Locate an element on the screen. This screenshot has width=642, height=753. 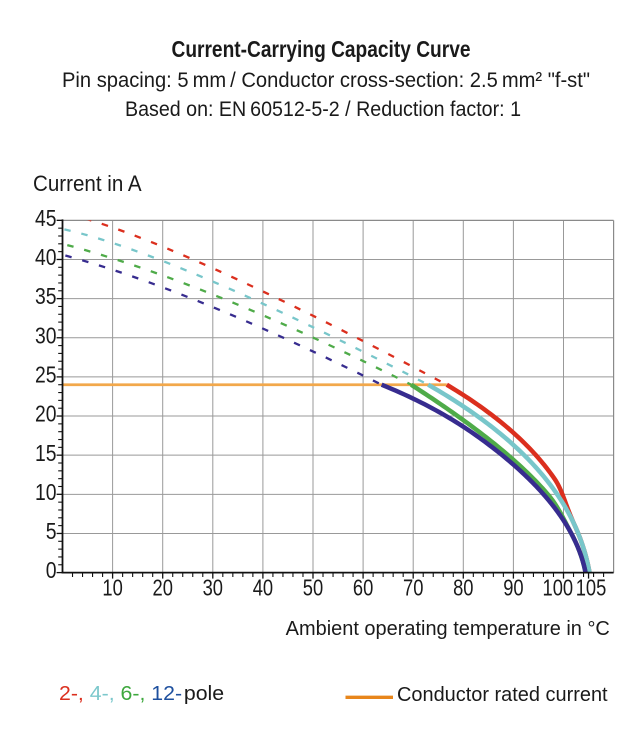
svg-text: 90 is located at coordinates (513, 588).